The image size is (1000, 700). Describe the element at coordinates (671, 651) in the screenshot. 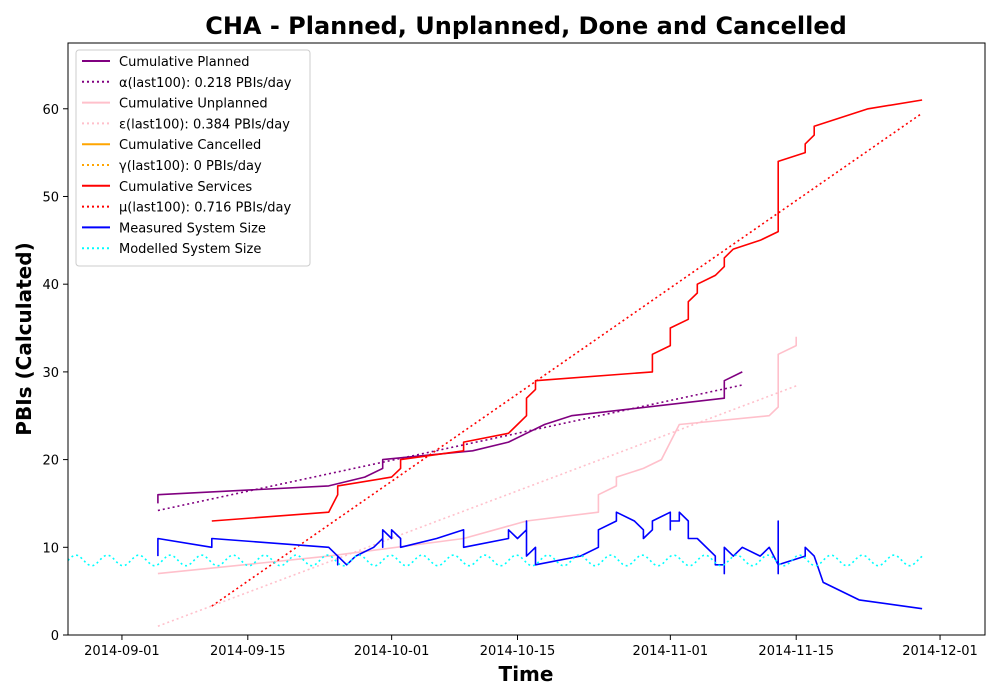

I see `x-tick-label: 2014-11-01` at that location.